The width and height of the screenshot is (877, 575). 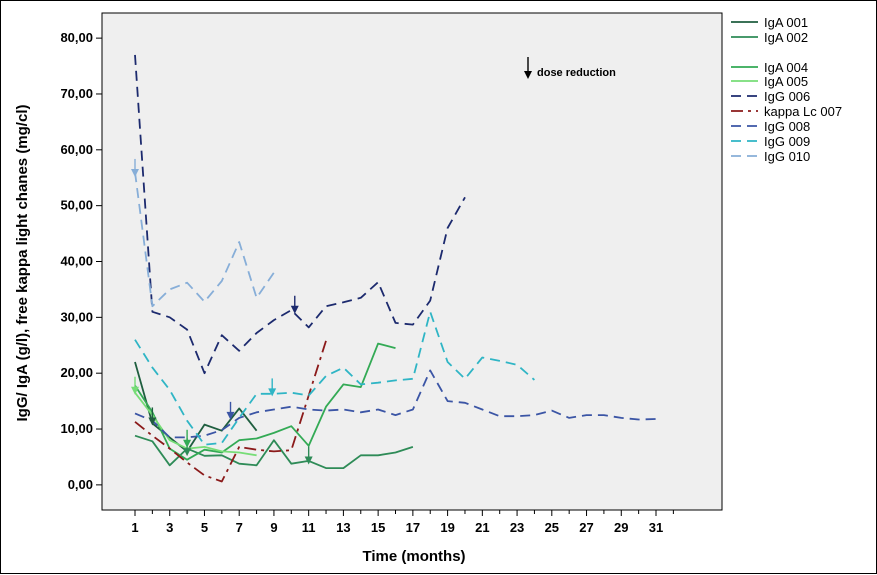 I want to click on y-tick-label: 40,00, so click(x=76, y=261).